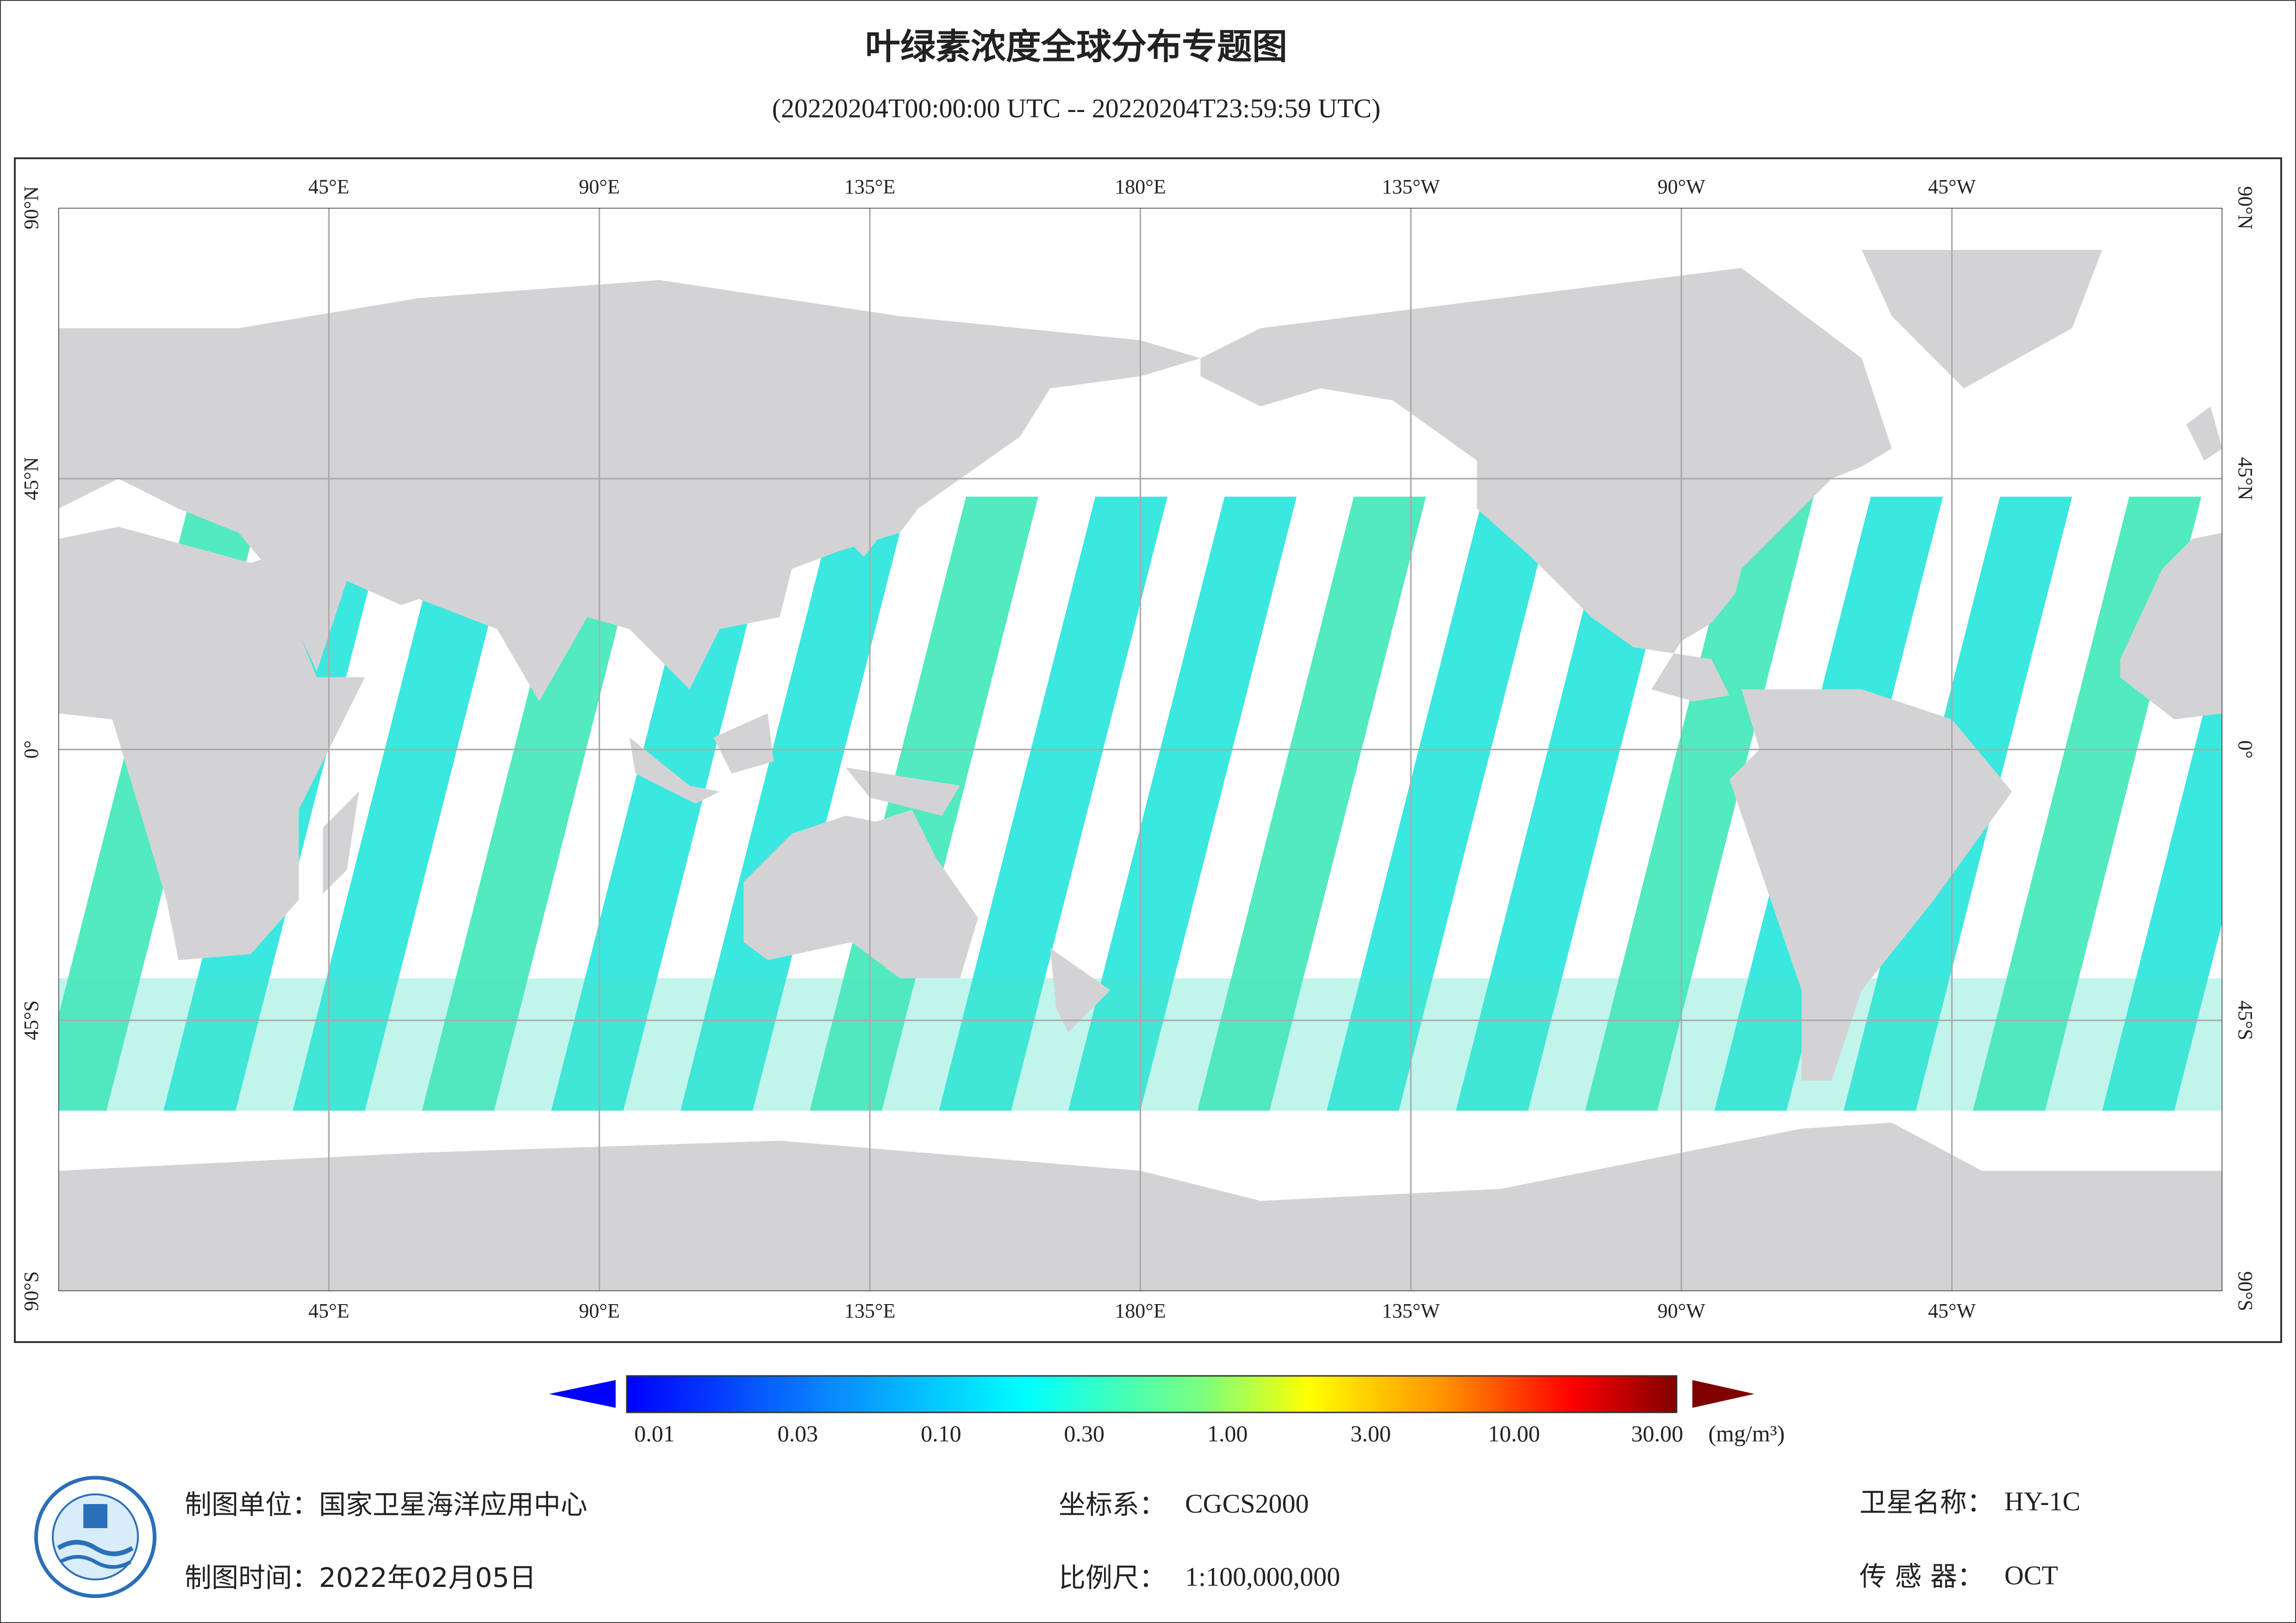 The width and height of the screenshot is (2296, 1623). I want to click on colorbar-high-arrow, so click(1723, 1394).